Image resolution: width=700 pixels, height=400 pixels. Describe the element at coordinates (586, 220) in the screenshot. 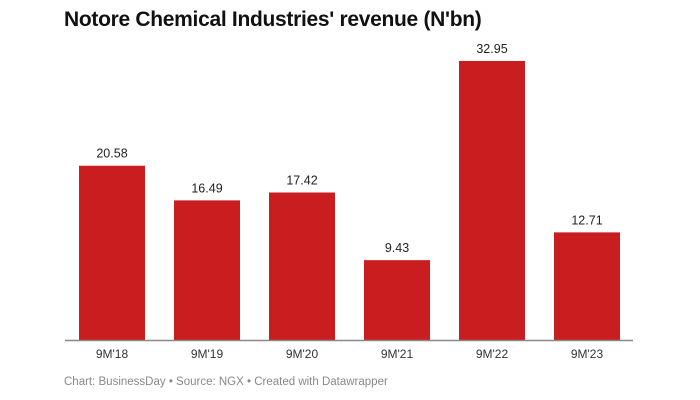

I see `data-label: 12.71` at that location.